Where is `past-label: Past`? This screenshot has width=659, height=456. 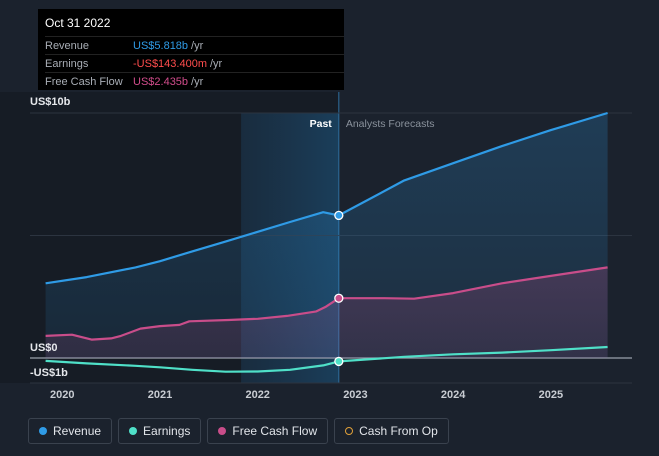 past-label: Past is located at coordinates (321, 124).